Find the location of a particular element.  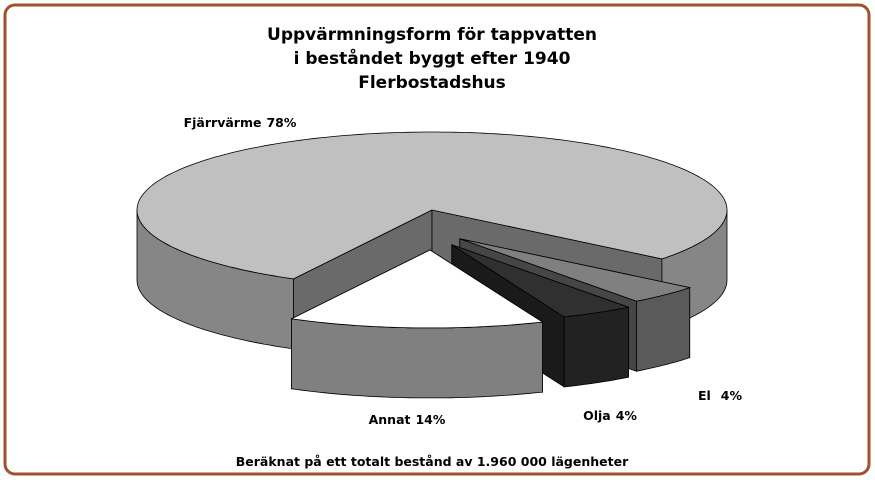

title-line: Flerbostadshus is located at coordinates (432, 83).